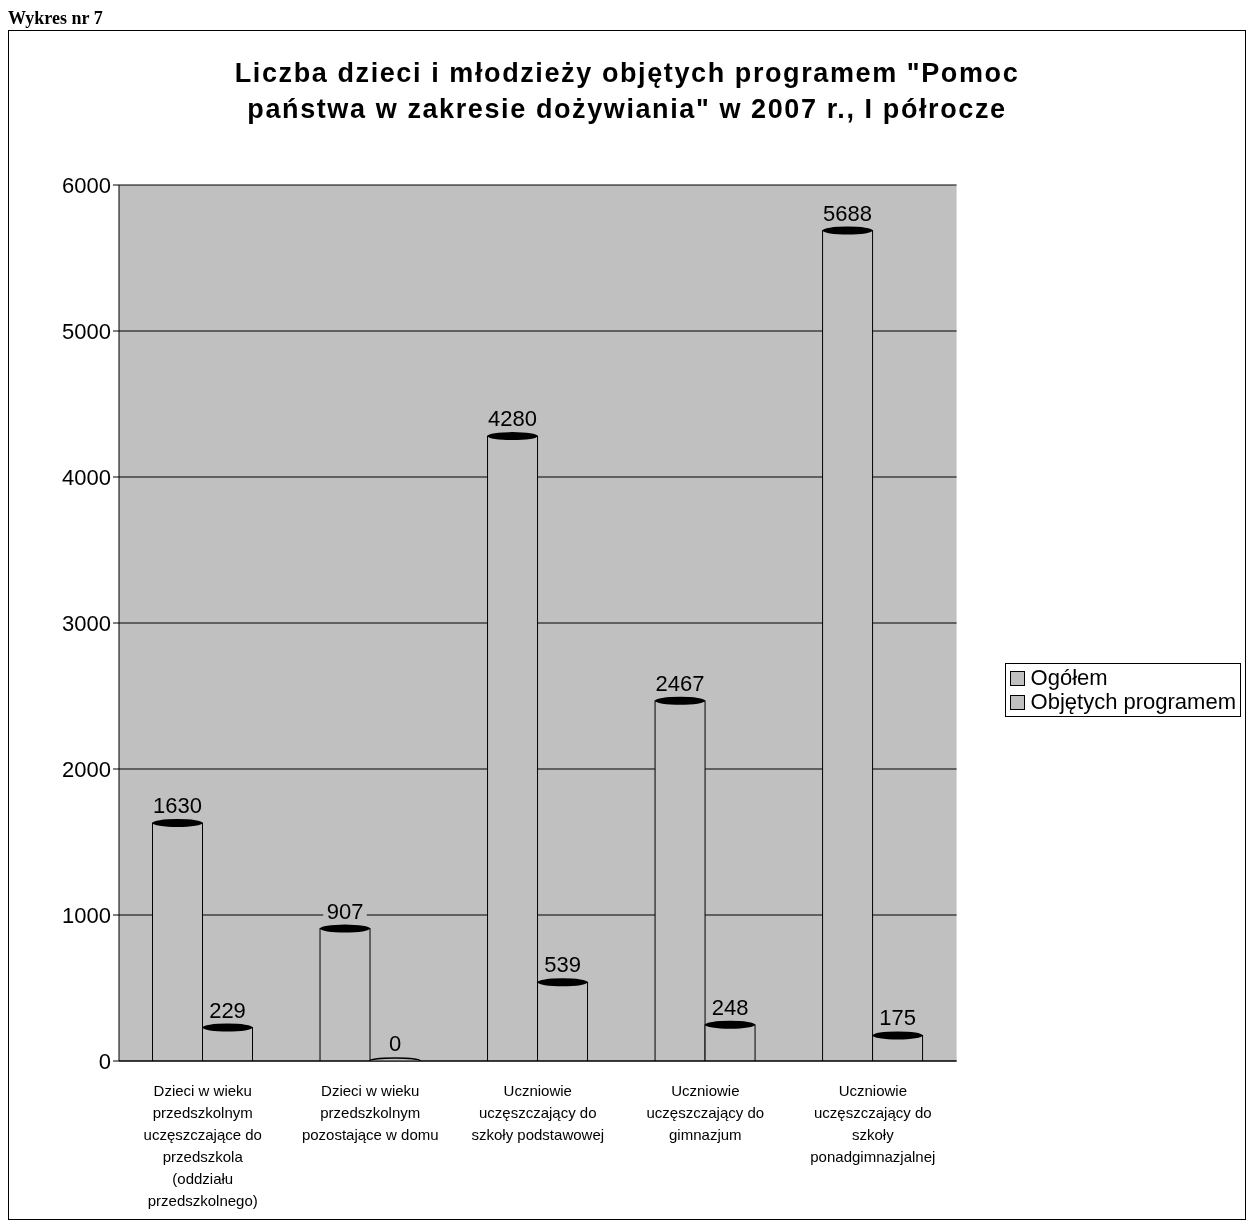 The height and width of the screenshot is (1228, 1255). Describe the element at coordinates (1133, 701) in the screenshot. I see `legend-label: Objętych programem` at that location.